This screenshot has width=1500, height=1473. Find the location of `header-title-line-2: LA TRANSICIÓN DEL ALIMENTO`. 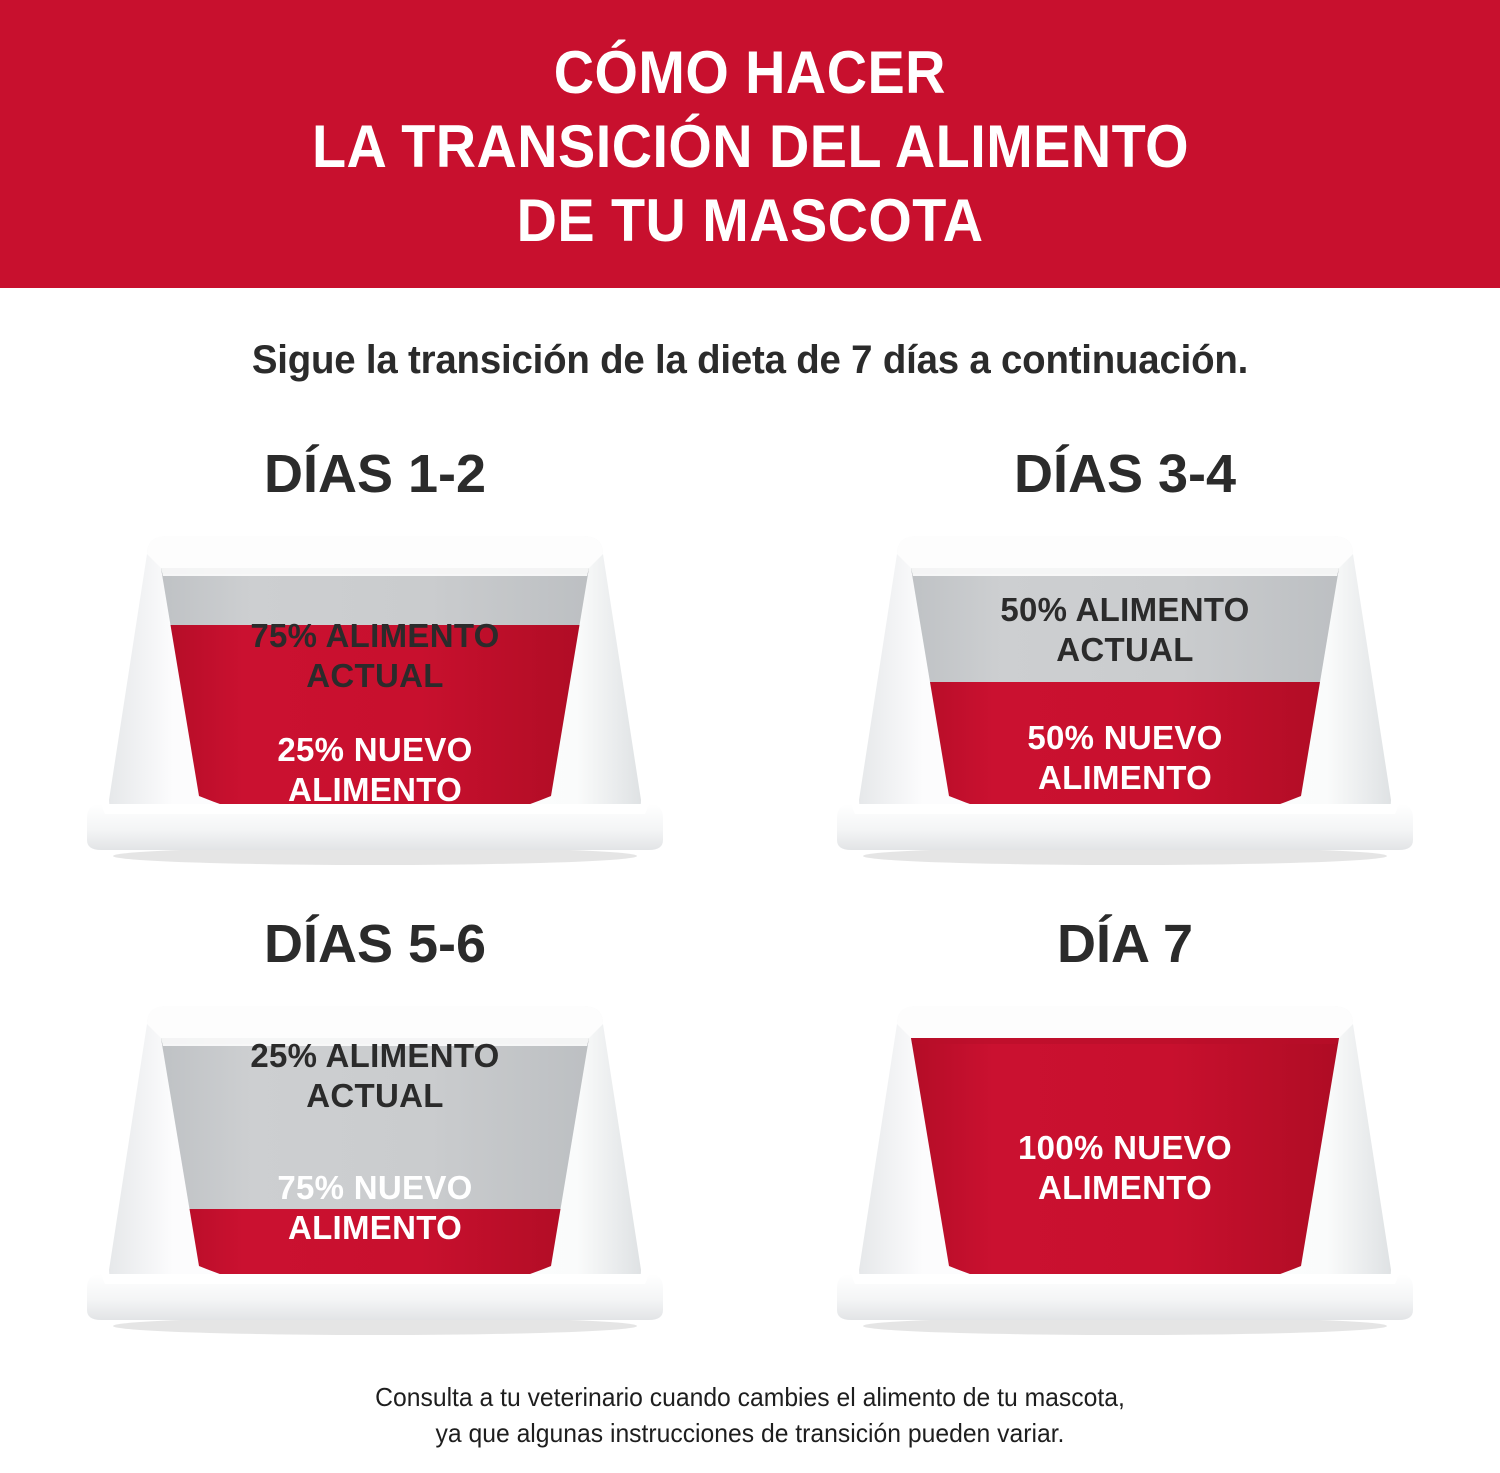

header-title-line-2: LA TRANSICIÓN DEL ALIMENTO is located at coordinates (750, 146).